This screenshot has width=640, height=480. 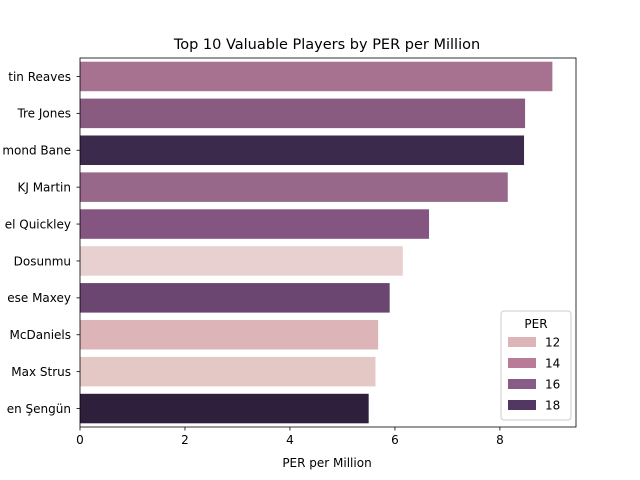 I want to click on legend-label: 14, so click(x=552, y=364).